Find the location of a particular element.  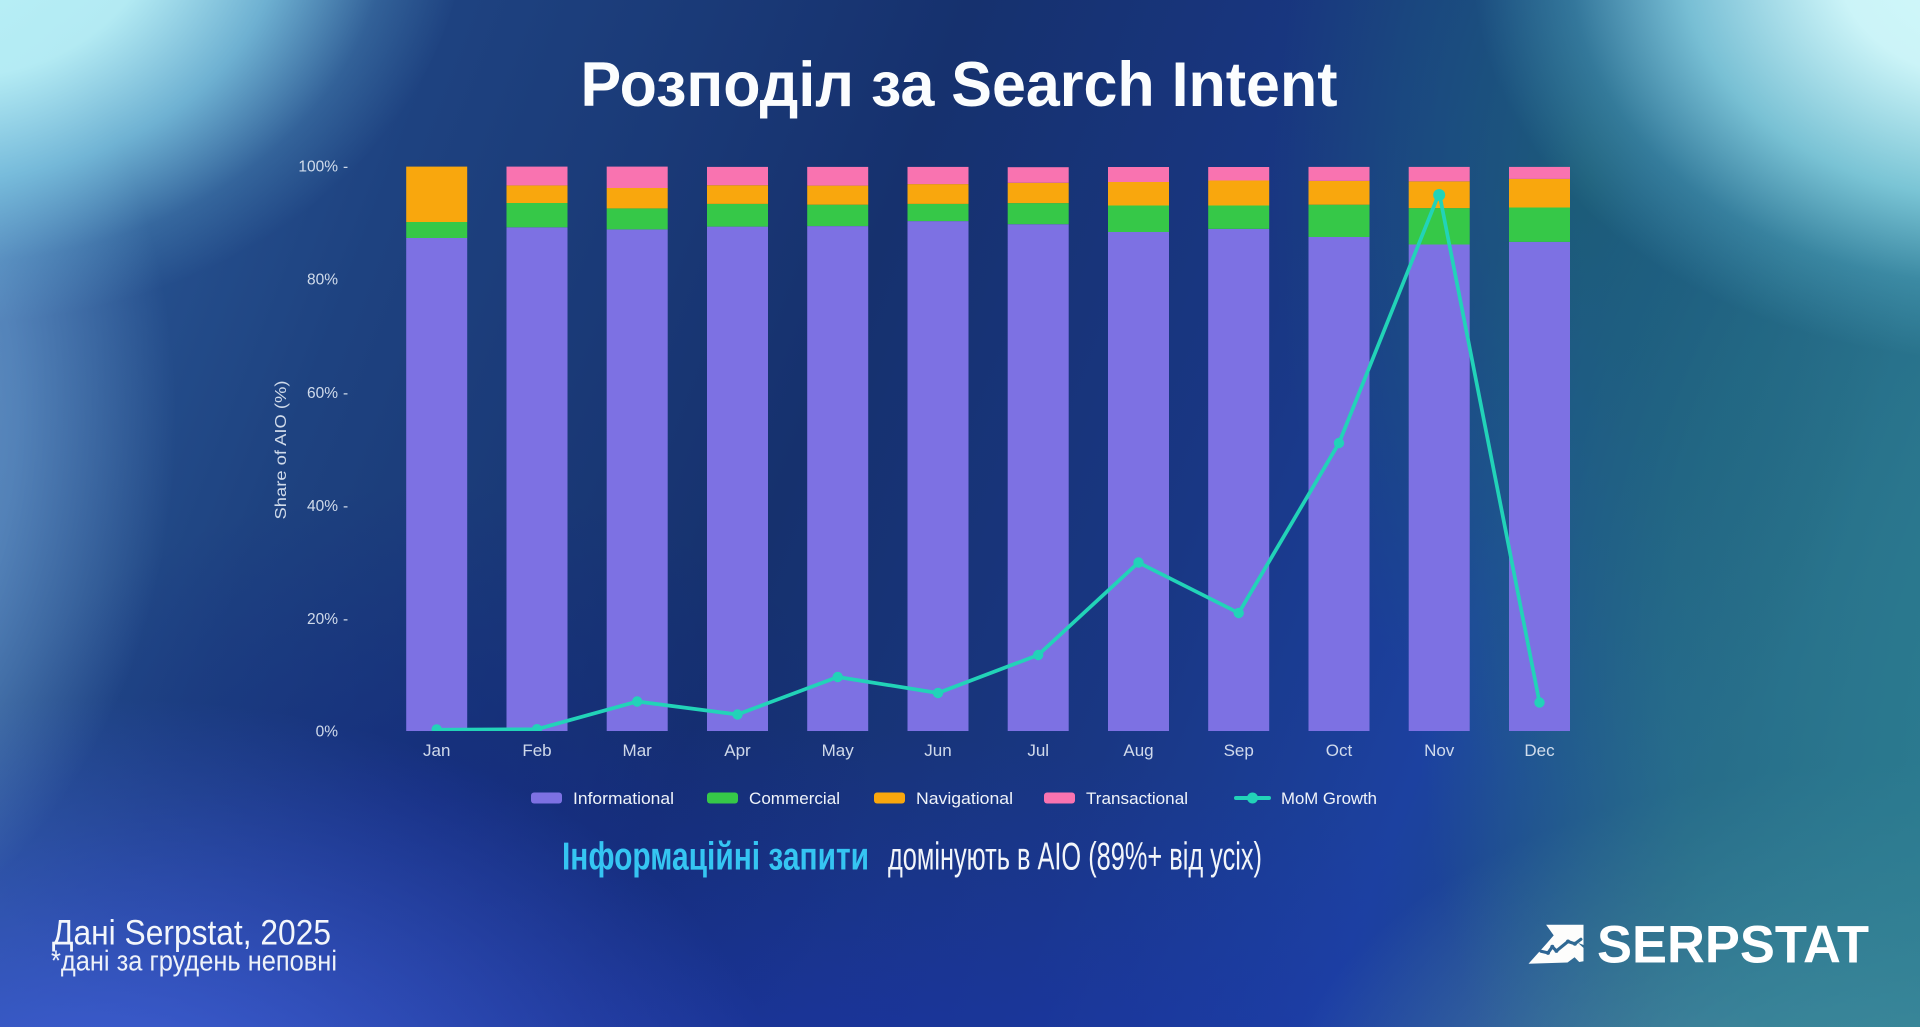

svg-text: Jun is located at coordinates (937, 750).